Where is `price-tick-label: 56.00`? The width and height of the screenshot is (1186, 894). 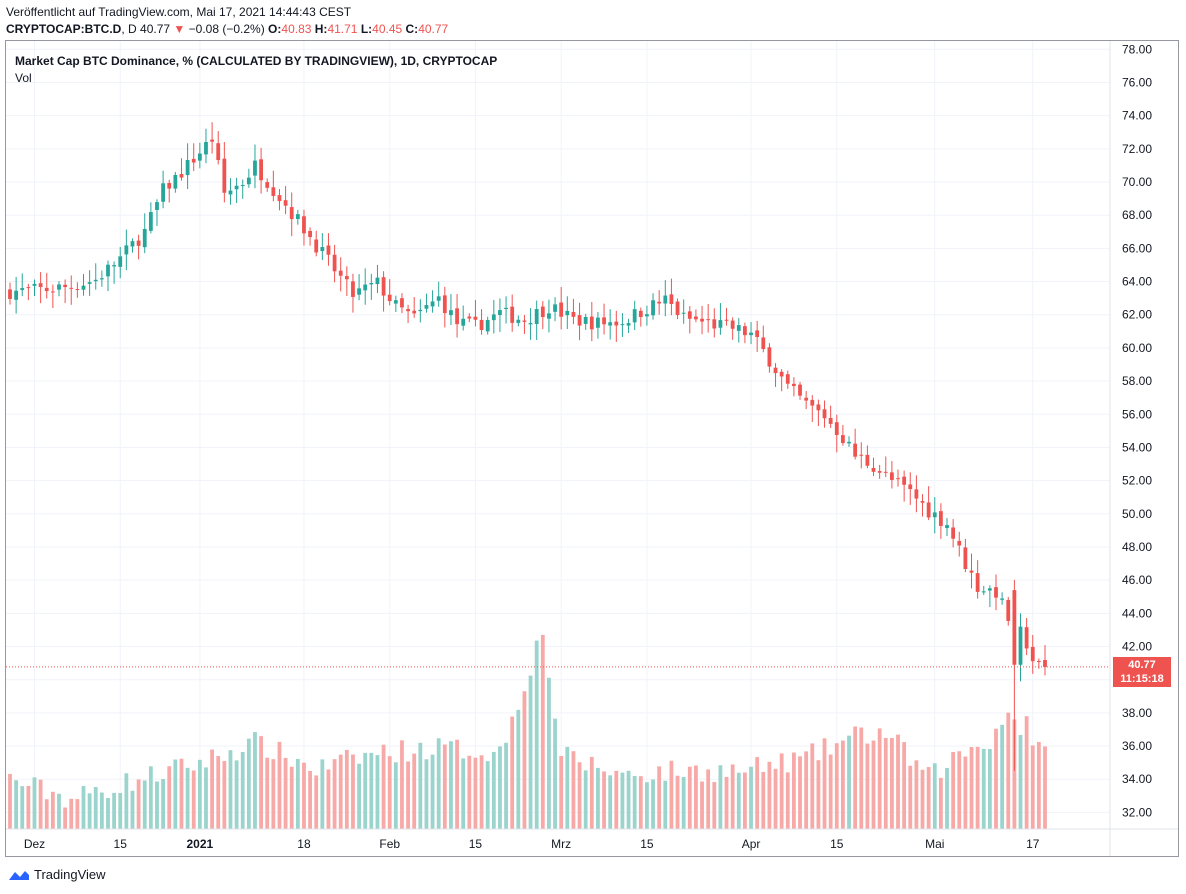
price-tick-label: 56.00 is located at coordinates (1137, 414).